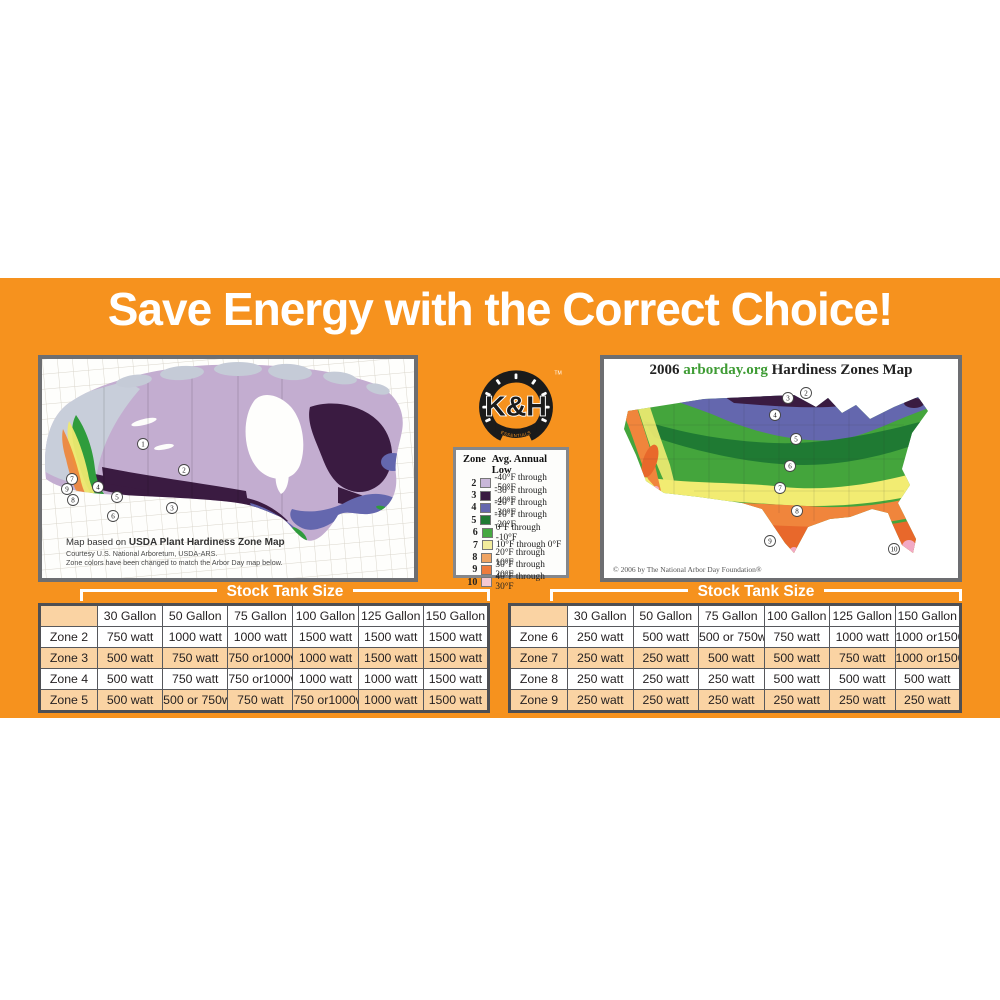  What do you see at coordinates (520, 557) in the screenshot?
I see `legend-range: 20°F through 10°F` at bounding box center [520, 557].